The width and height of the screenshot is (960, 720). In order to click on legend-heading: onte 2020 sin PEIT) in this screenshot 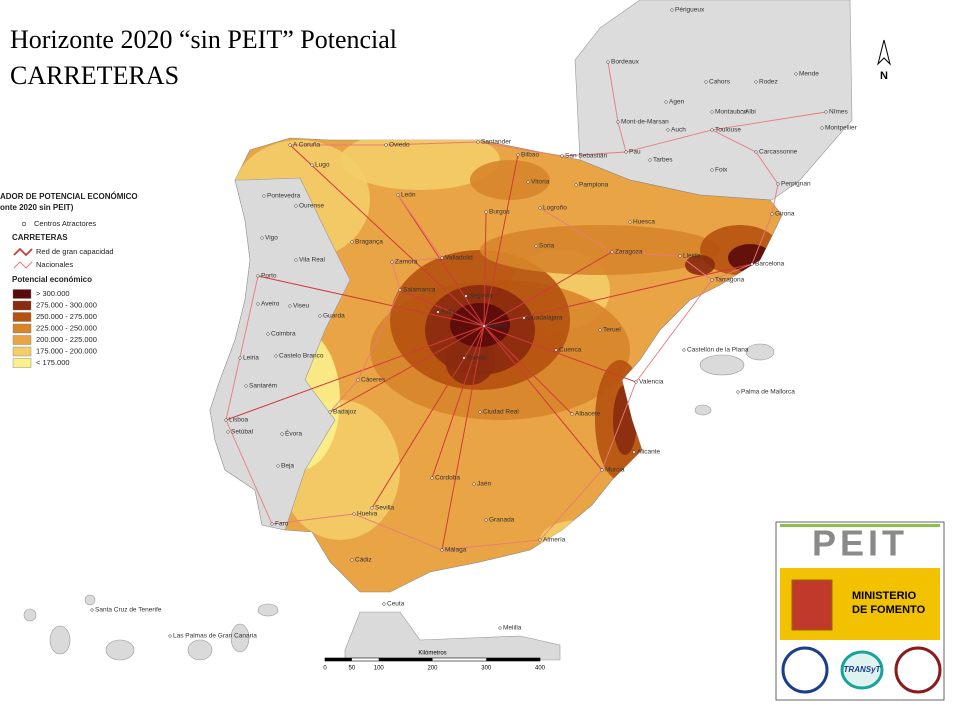, I will do `click(37, 207)`.